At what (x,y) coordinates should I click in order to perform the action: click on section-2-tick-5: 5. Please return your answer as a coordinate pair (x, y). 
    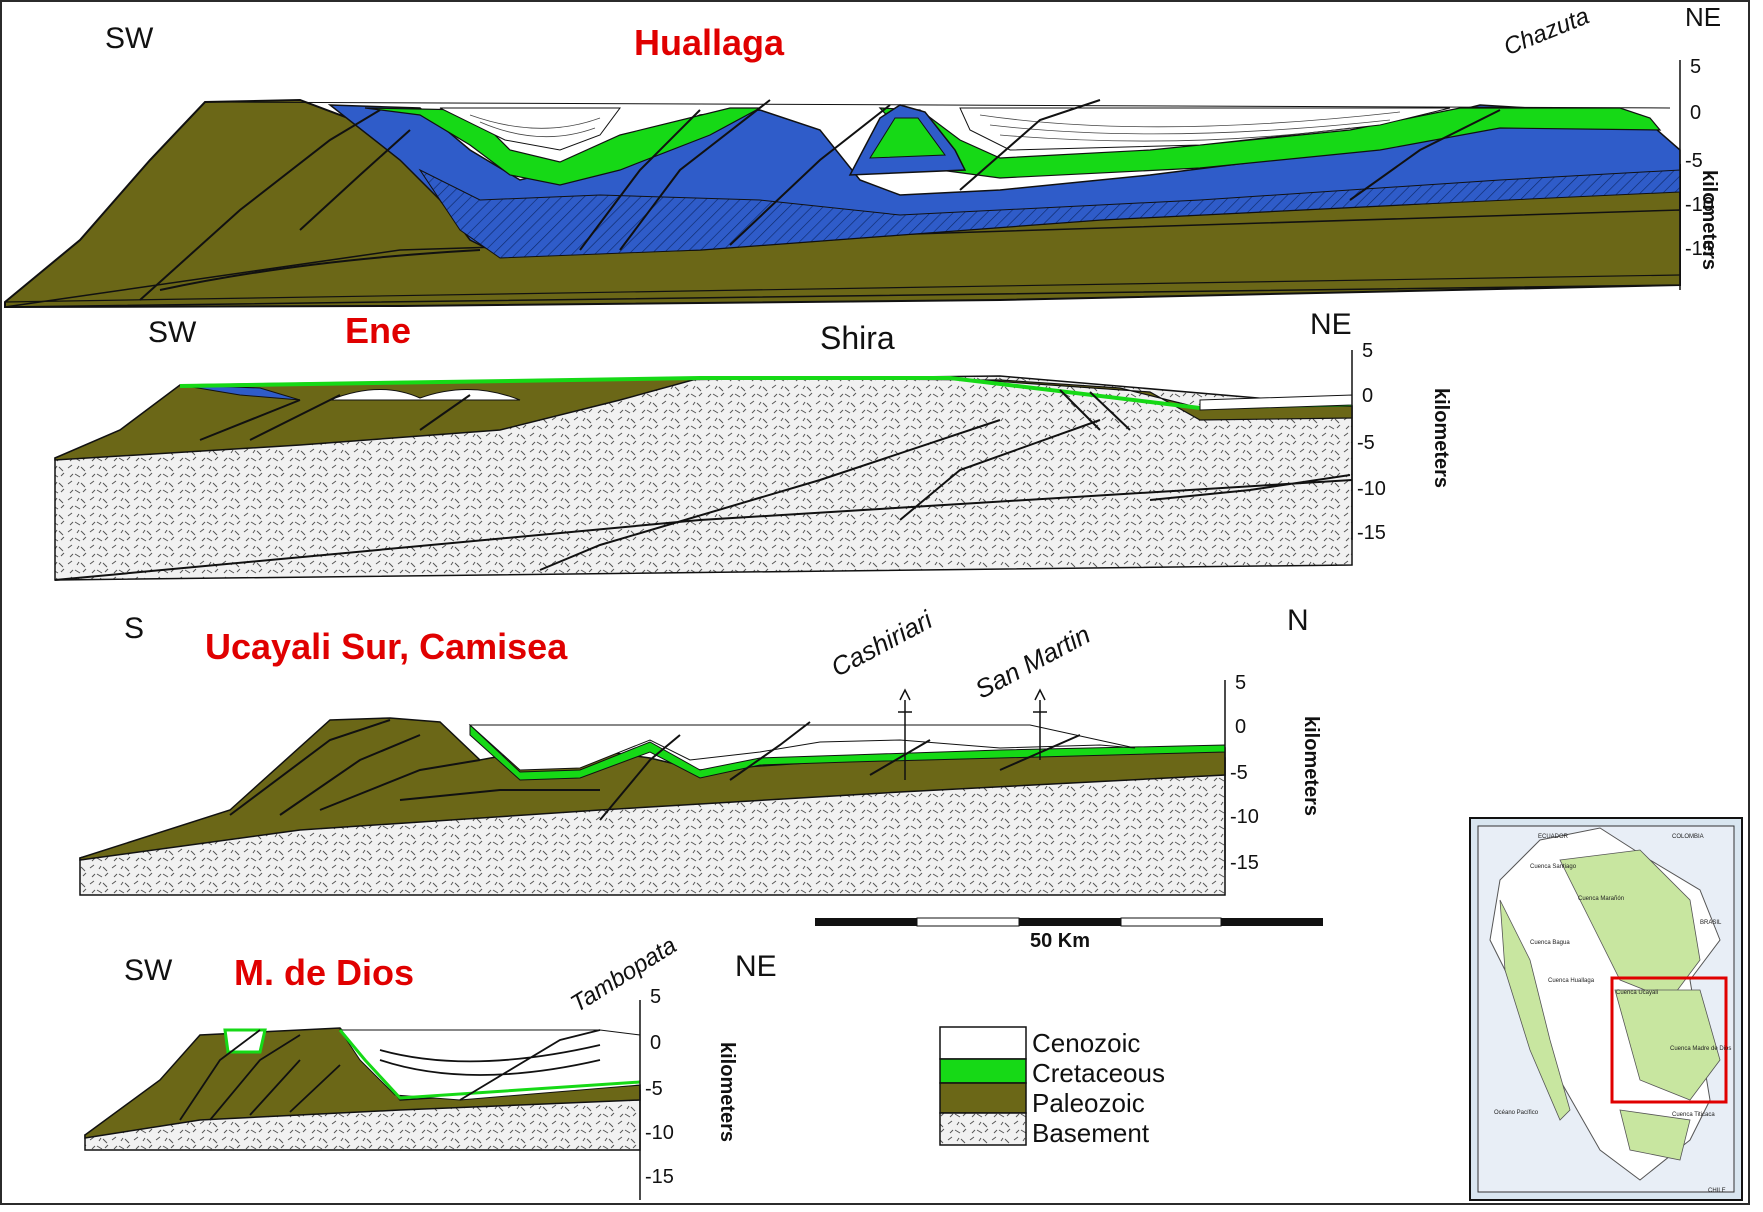
    Looking at the image, I should click on (1368, 351).